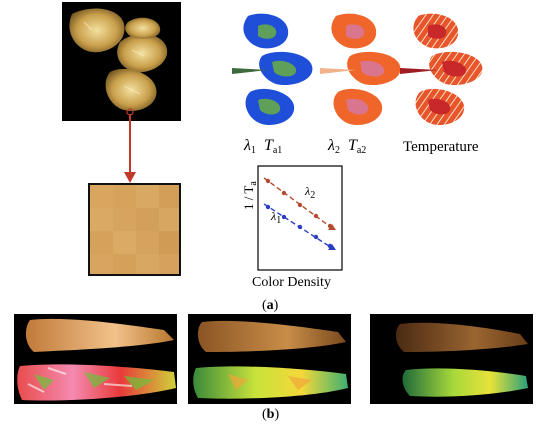  What do you see at coordinates (332, 227) in the screenshot?
I see `lambda2-arrowhead` at bounding box center [332, 227].